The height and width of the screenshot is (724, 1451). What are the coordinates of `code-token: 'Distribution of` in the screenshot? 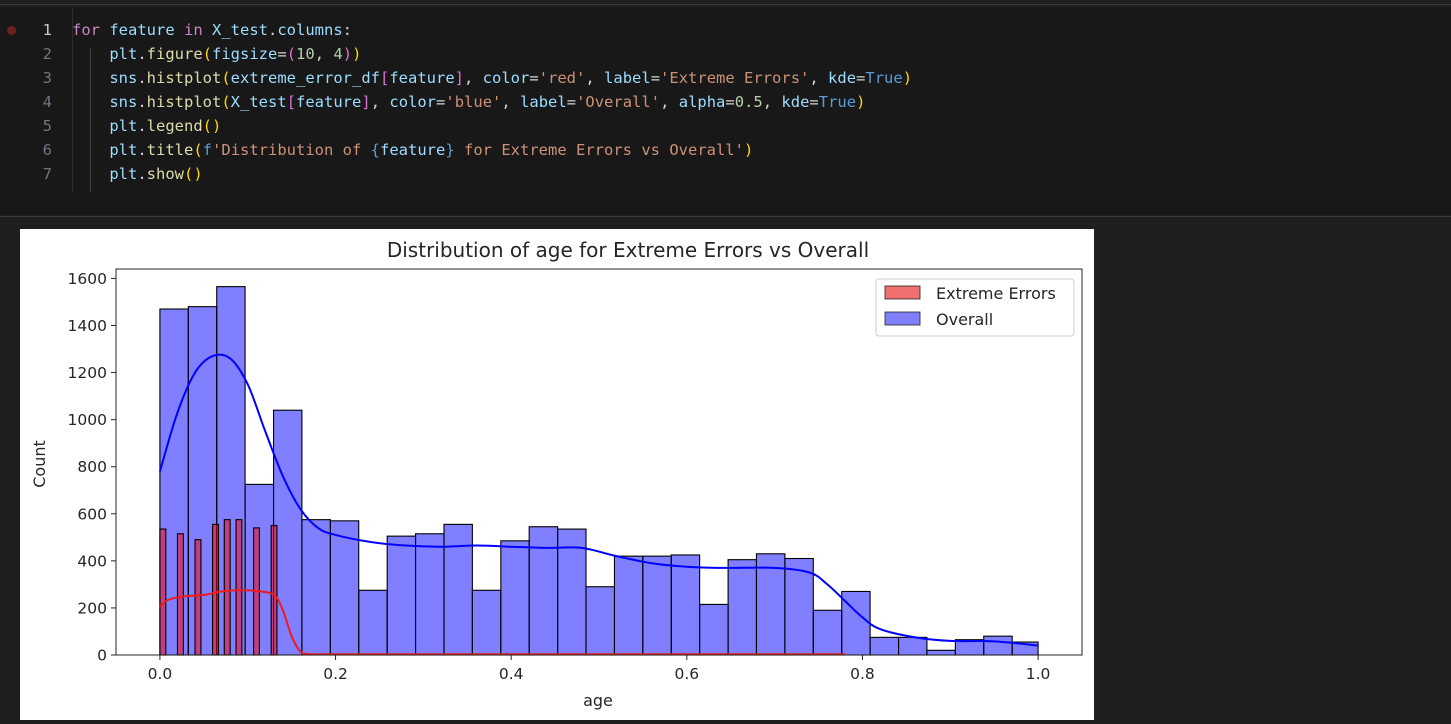 It's located at (291, 150).